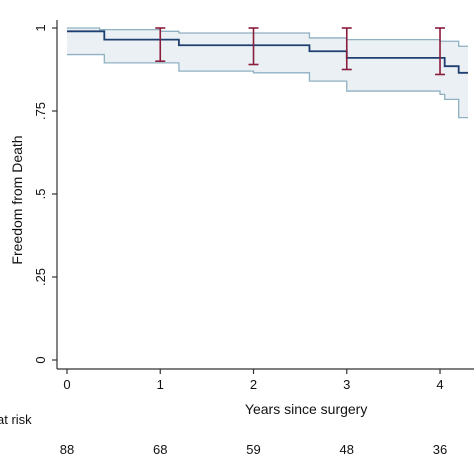 The image size is (474, 474). Describe the element at coordinates (440, 449) in the screenshot. I see `at-risk-count: 36` at that location.